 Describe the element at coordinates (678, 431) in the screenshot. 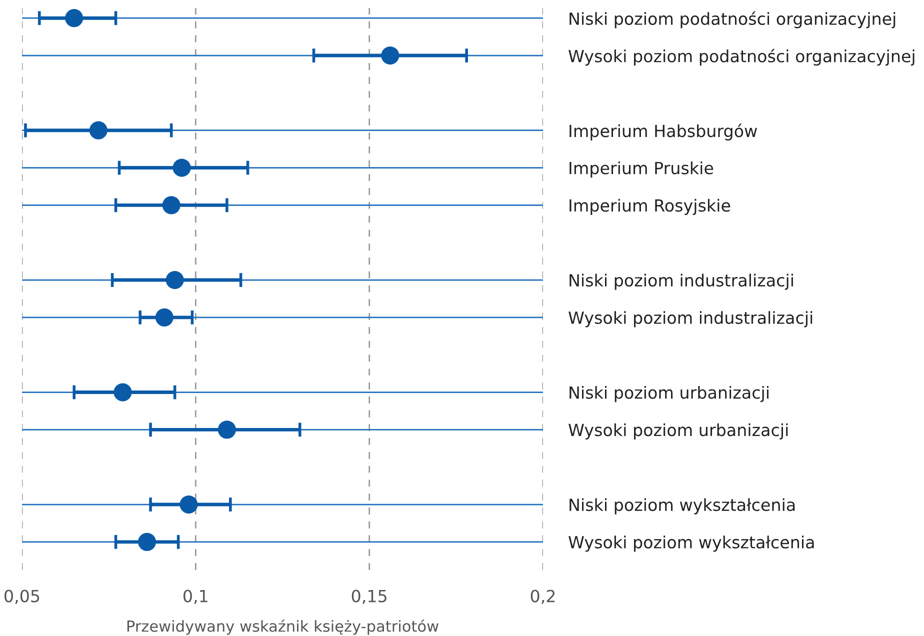

I see `y-tick-label: Wysoki poziom urbanizacji` at that location.